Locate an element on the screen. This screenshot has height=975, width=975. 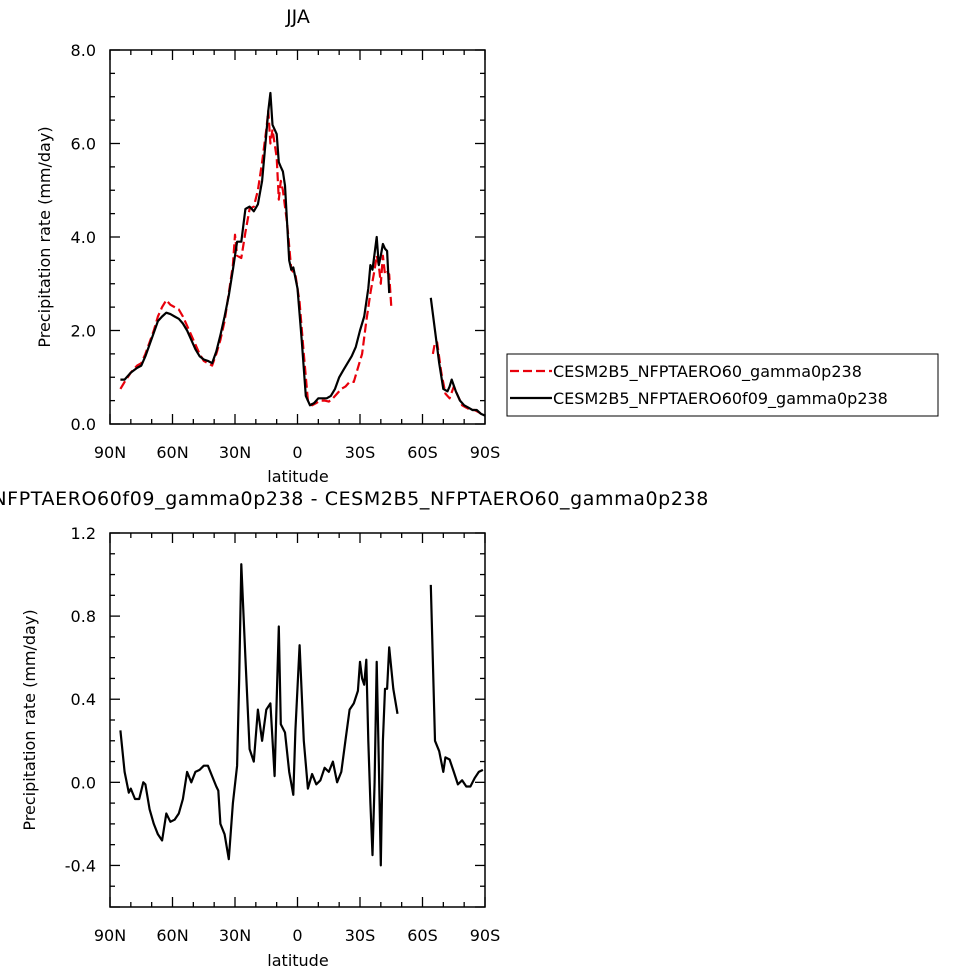
chart-bottom-series is located at coordinates (301, 715).